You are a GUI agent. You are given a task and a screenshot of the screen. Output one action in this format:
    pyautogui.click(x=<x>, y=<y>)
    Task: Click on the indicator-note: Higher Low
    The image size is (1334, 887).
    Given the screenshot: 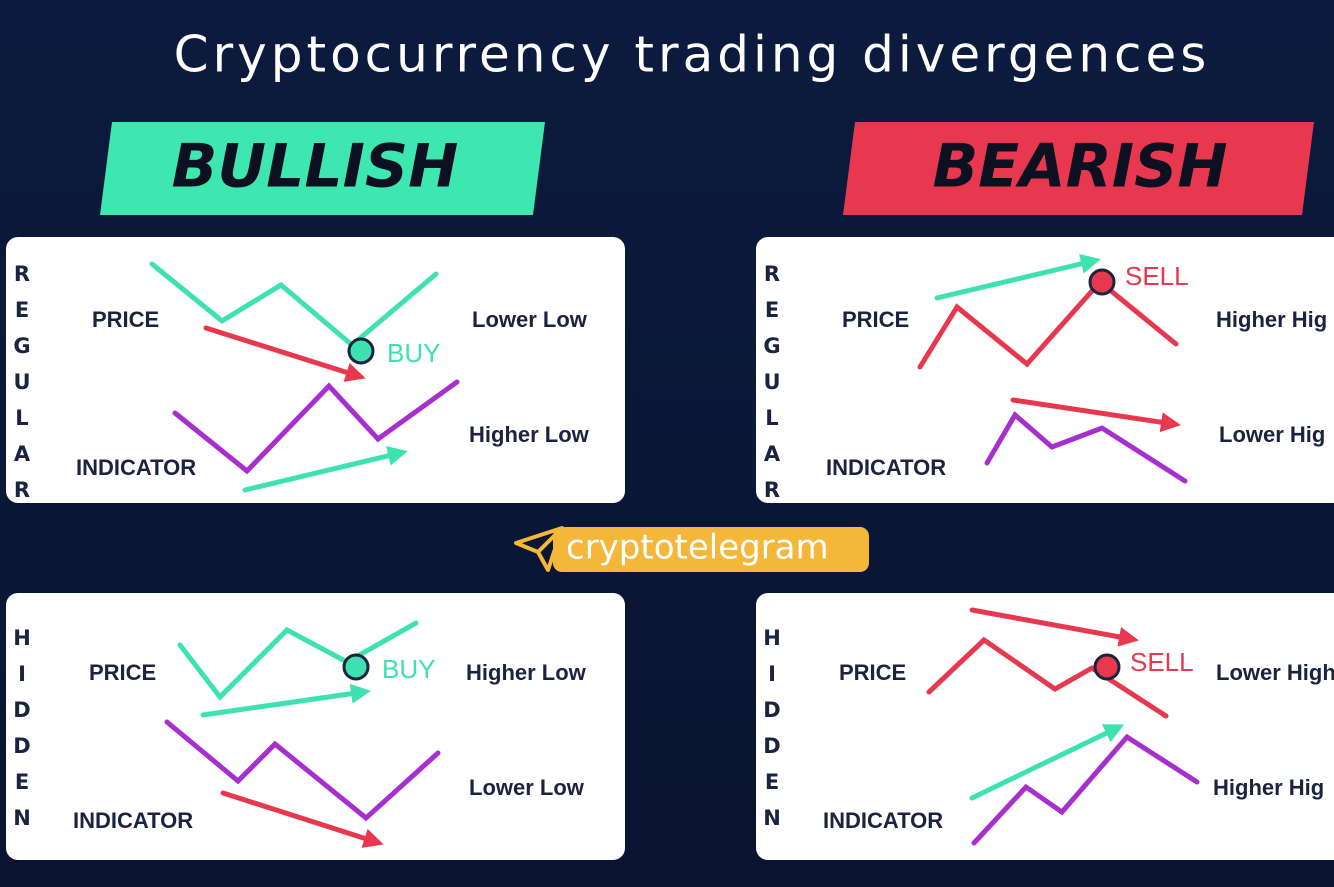 What is the action you would take?
    pyautogui.click(x=529, y=434)
    